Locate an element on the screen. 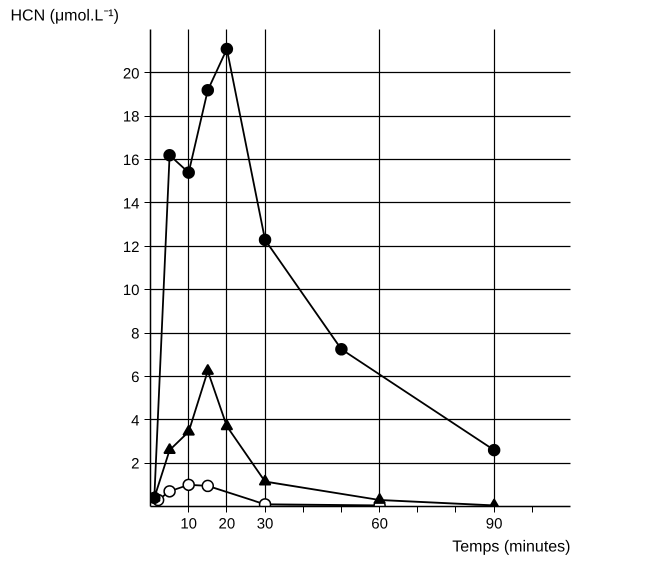 The height and width of the screenshot is (565, 657). x-tick-label: 60 is located at coordinates (379, 524).